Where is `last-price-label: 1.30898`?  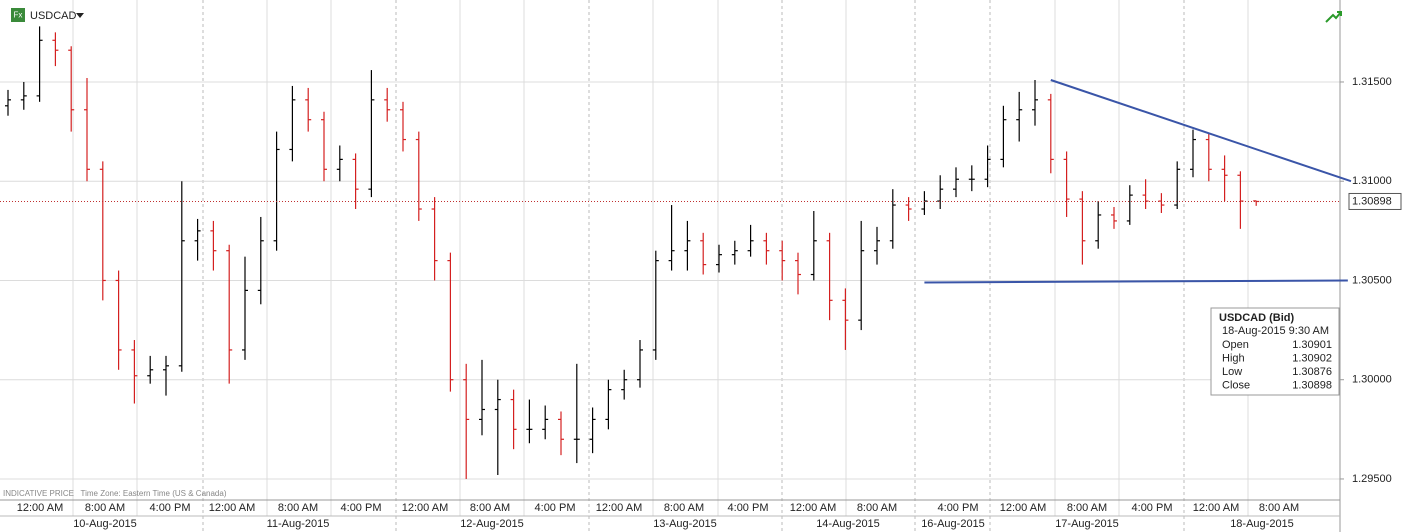 last-price-label: 1.30898 is located at coordinates (1372, 201).